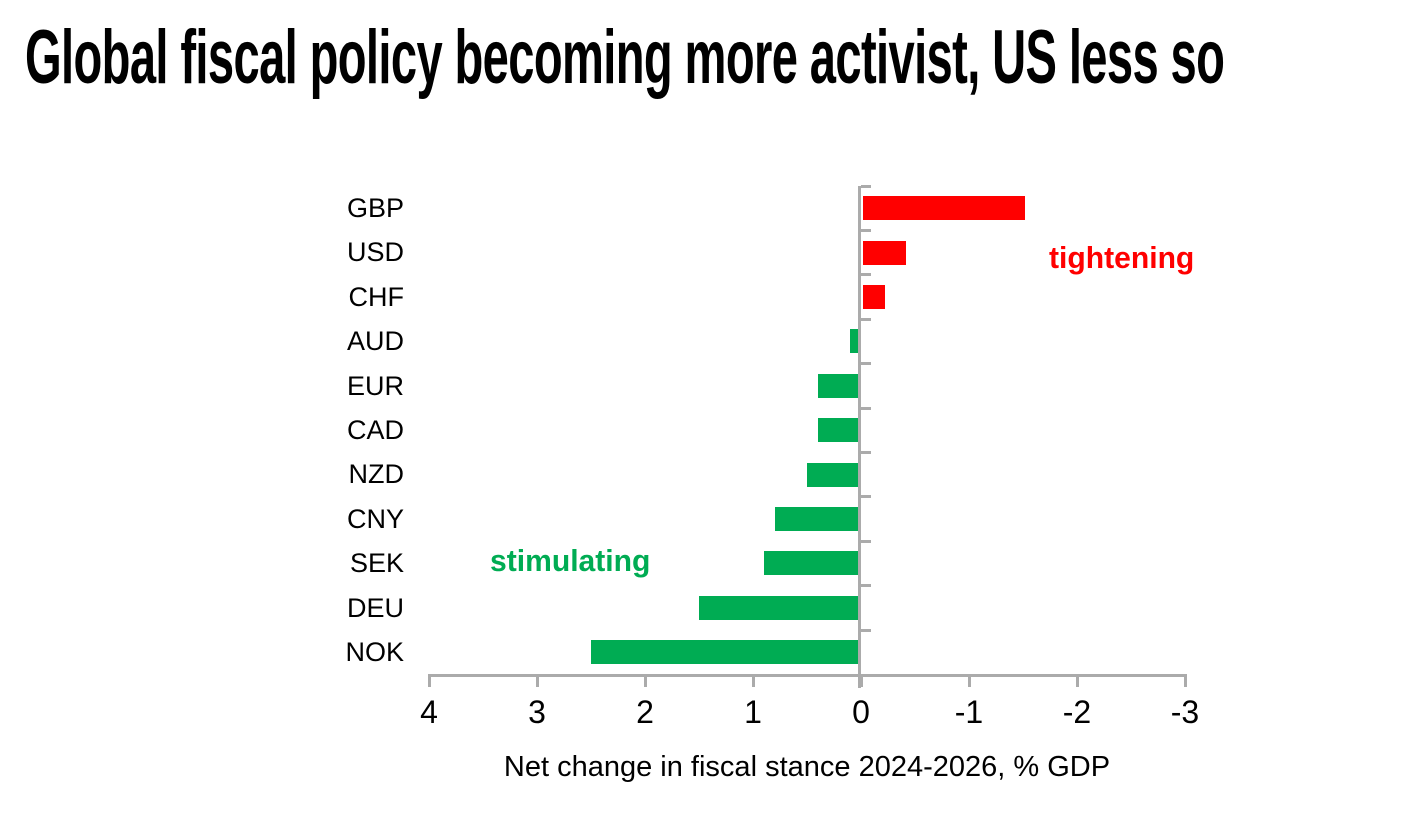  Describe the element at coordinates (839, 385) in the screenshot. I see `bar-eur` at that location.